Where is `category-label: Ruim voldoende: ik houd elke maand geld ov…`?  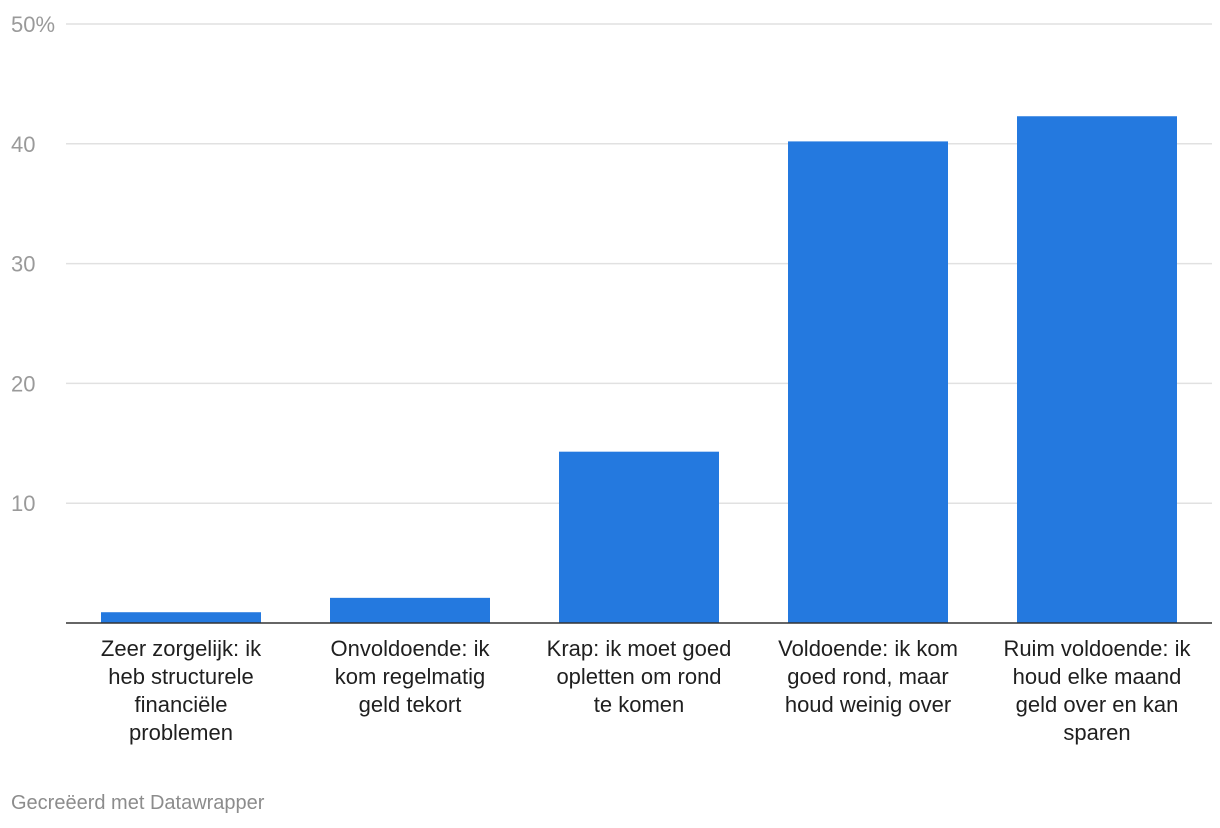 category-label: Ruim voldoende: ik houd elke maand geld ov… is located at coordinates (1097, 690).